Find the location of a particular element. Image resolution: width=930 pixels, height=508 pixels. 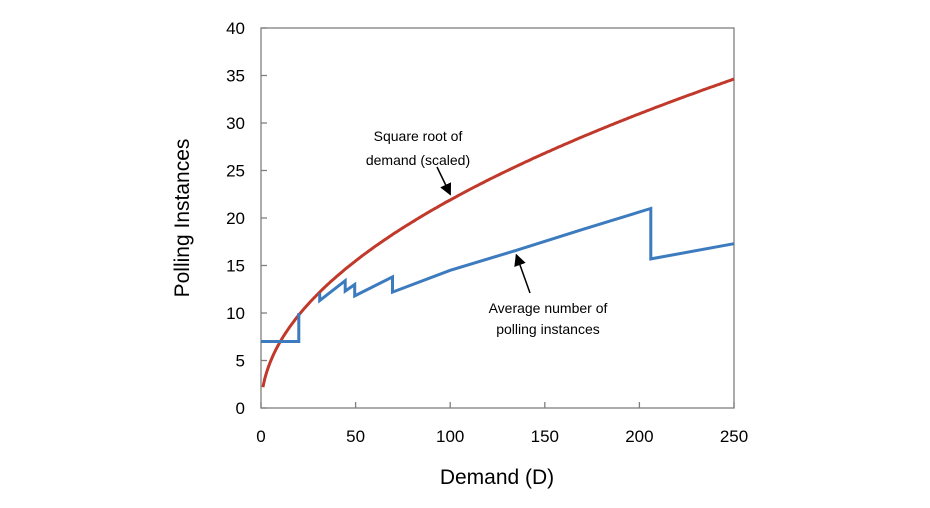

annotation-text: Average number of is located at coordinates (548, 308).